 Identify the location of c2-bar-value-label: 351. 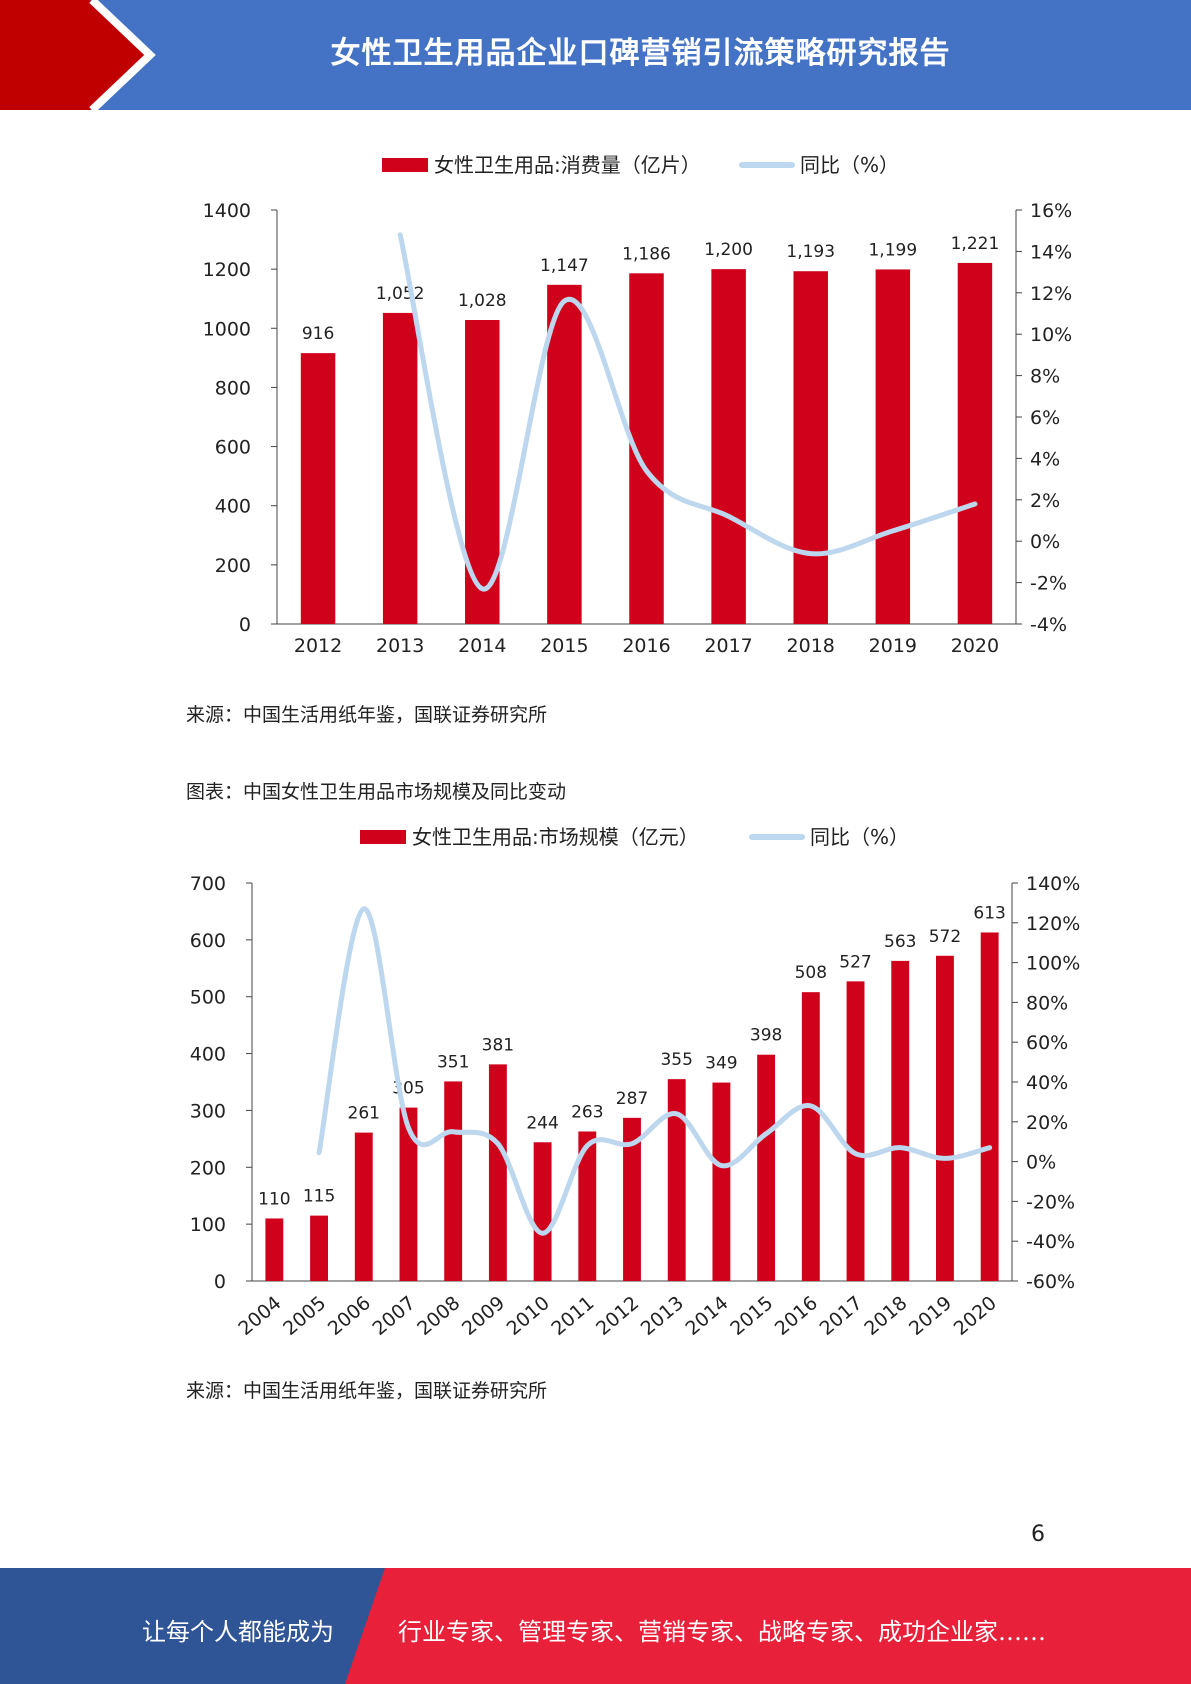
(453, 1062).